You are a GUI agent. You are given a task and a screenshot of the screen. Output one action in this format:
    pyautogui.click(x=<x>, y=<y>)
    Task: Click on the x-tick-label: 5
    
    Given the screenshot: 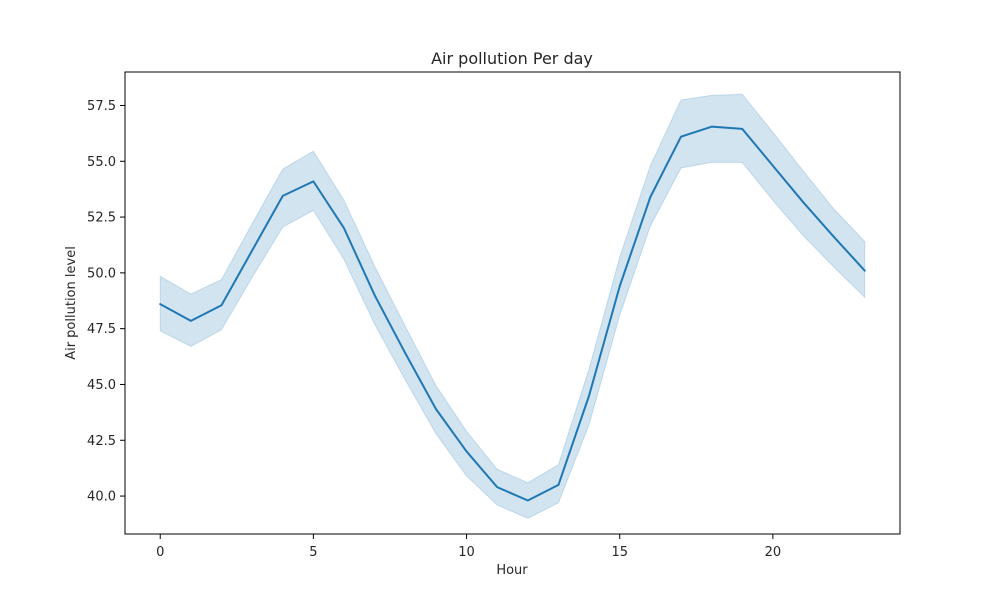 What is the action you would take?
    pyautogui.click(x=313, y=552)
    